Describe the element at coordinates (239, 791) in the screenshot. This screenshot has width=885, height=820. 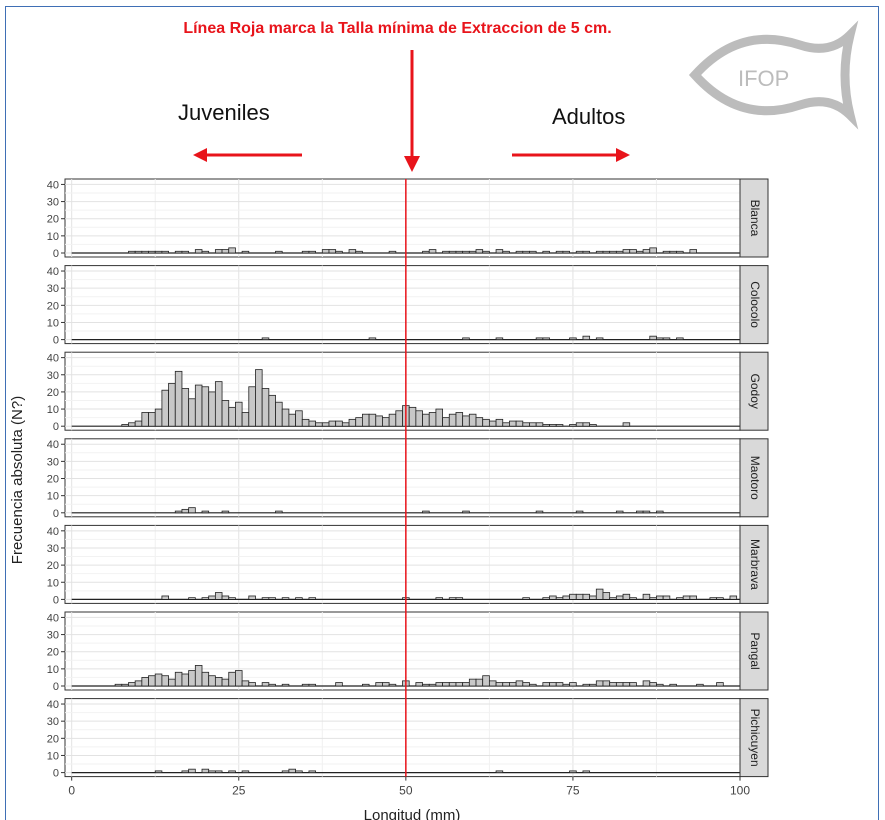
I see `x-tick-label: 25` at that location.